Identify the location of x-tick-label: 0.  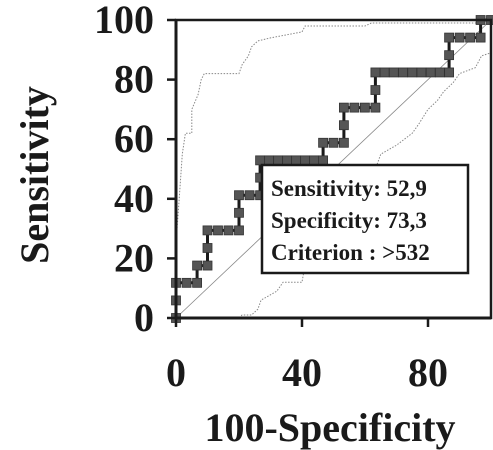
(176, 372).